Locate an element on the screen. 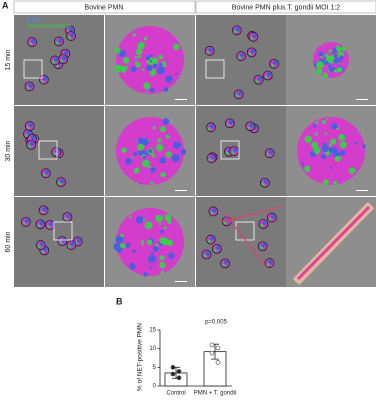 The width and height of the screenshot is (376, 400). x-tick-label: Control is located at coordinates (175, 394).